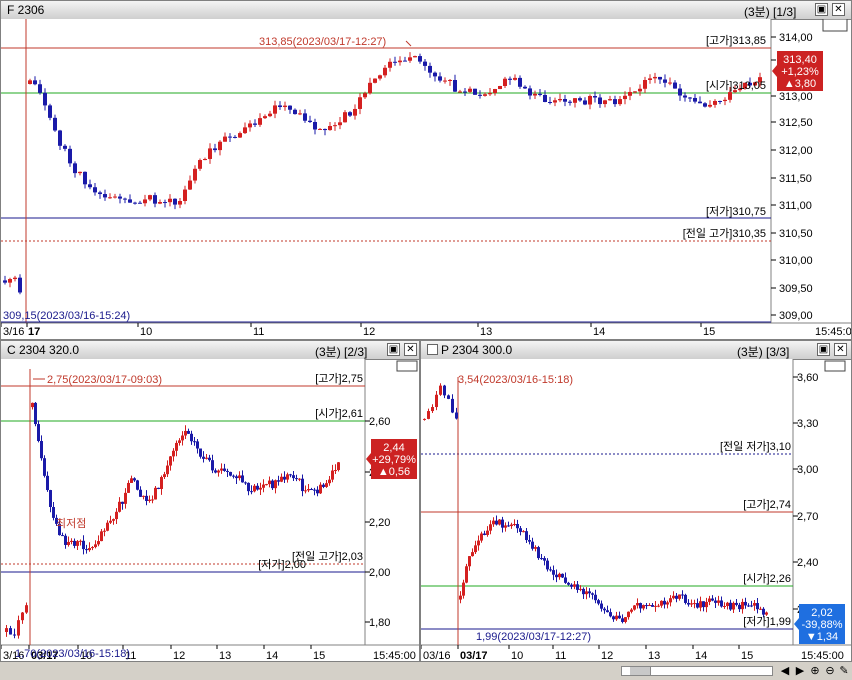 Image resolution: width=852 pixels, height=680 pixels. Describe the element at coordinates (767, 621) in the screenshot. I see `level-label: [저가]1,99` at that location.